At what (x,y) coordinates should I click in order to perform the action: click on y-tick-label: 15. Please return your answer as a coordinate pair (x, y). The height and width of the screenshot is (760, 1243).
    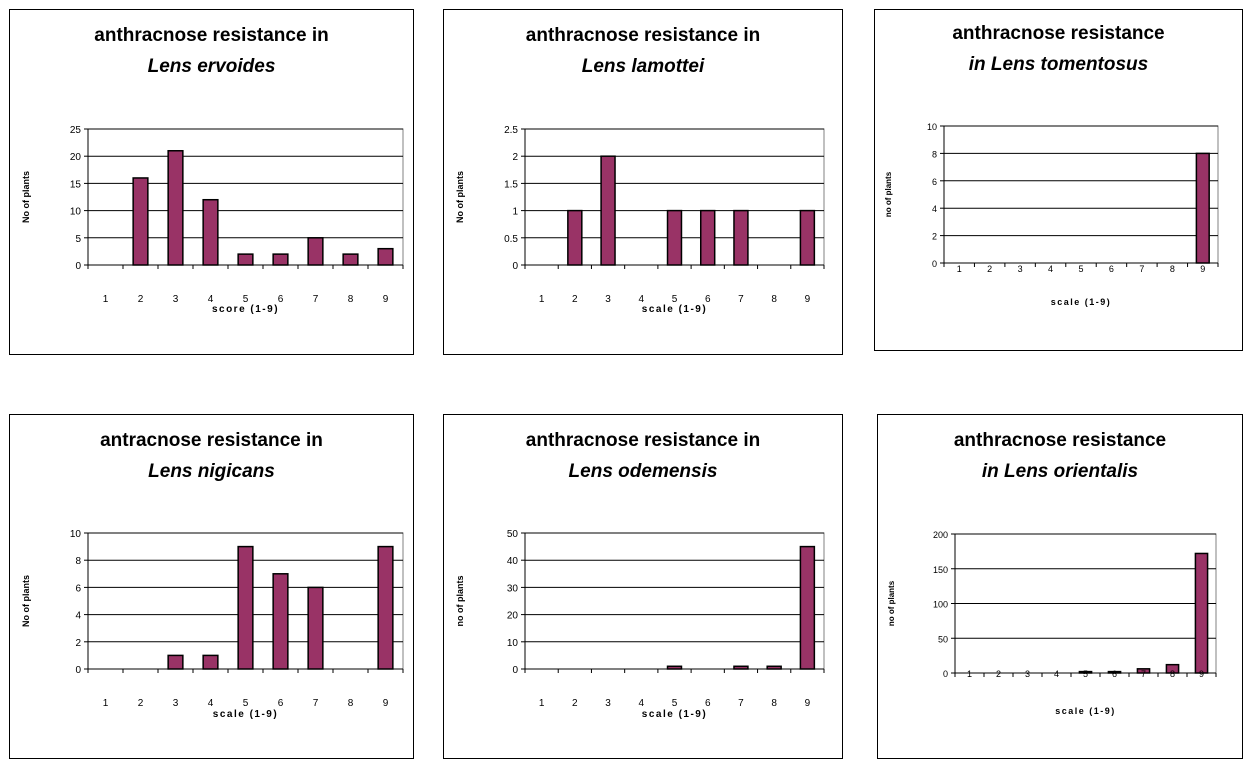
    Looking at the image, I should click on (76, 184).